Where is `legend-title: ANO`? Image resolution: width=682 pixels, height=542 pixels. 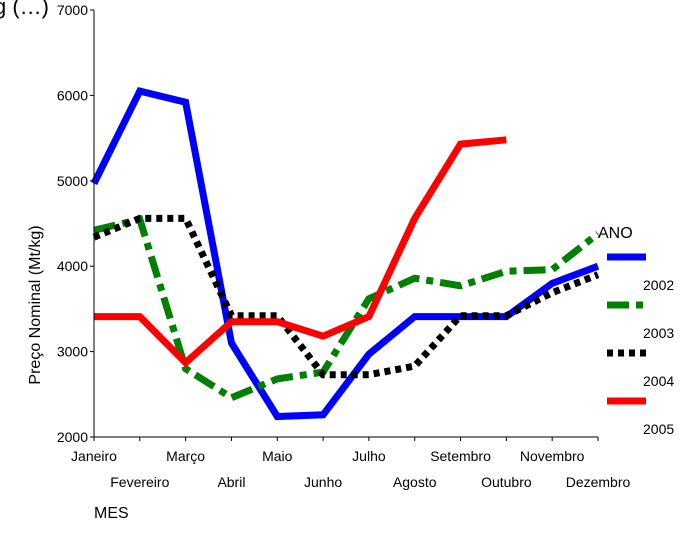
legend-title: ANO is located at coordinates (615, 233).